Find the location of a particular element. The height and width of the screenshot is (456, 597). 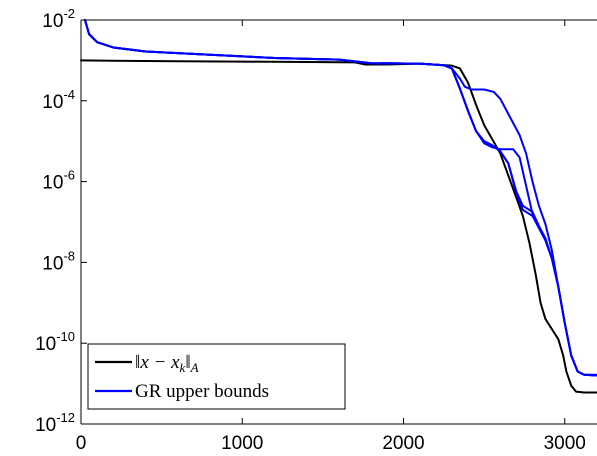

legend-box is located at coordinates (216, 376).